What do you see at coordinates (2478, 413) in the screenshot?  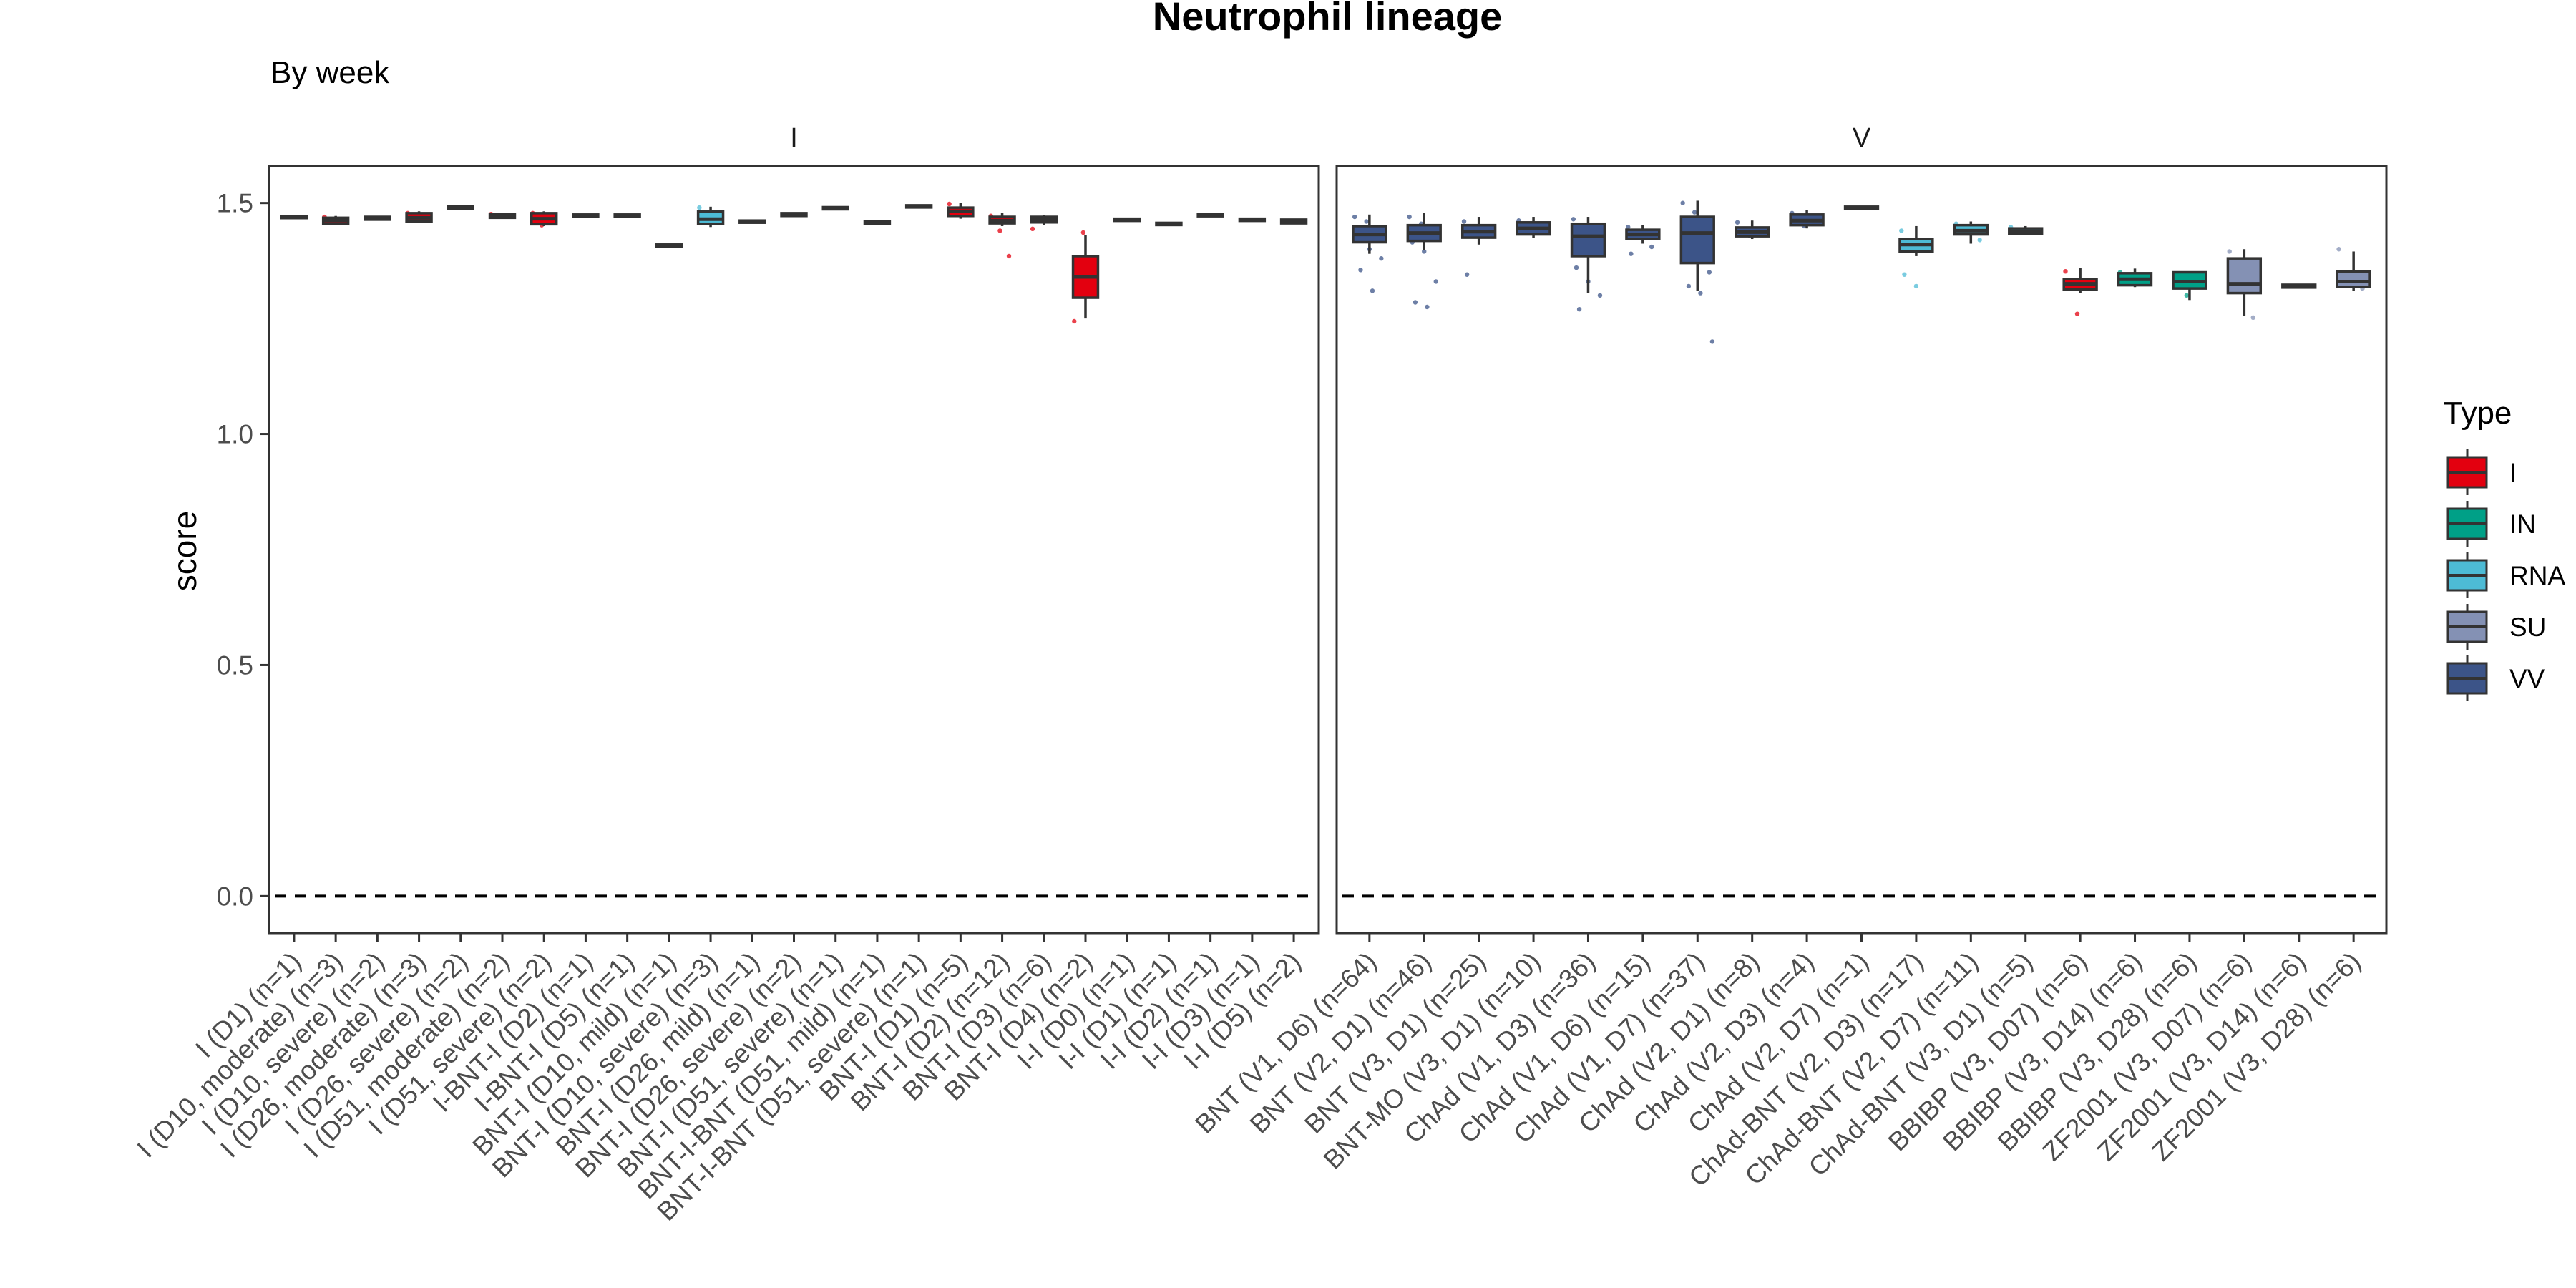 I see `legend-title: Type` at bounding box center [2478, 413].